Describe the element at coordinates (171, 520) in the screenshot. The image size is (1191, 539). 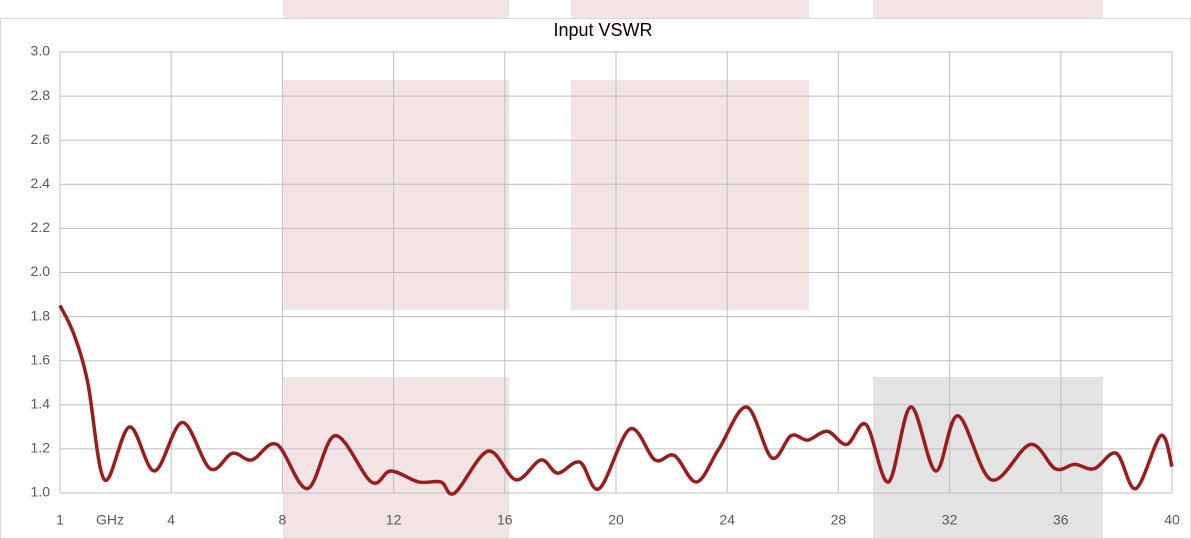
I see `x-tick-label: 4` at that location.